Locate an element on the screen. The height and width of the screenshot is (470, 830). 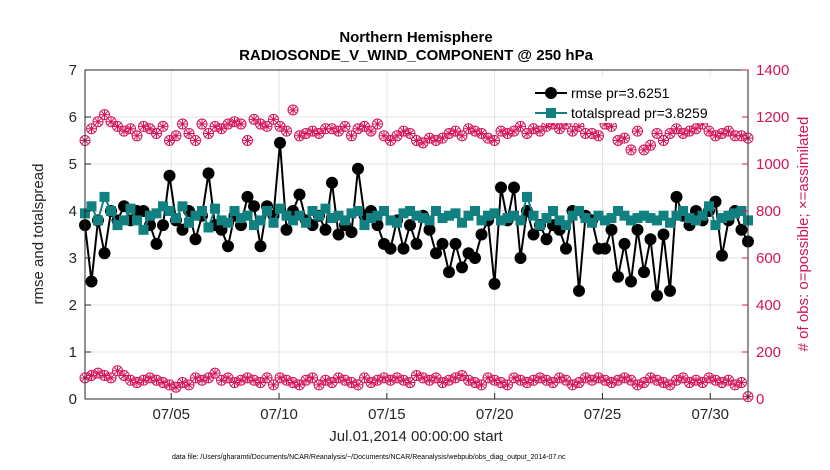
y-tick-label: 1 is located at coordinates (73, 352).